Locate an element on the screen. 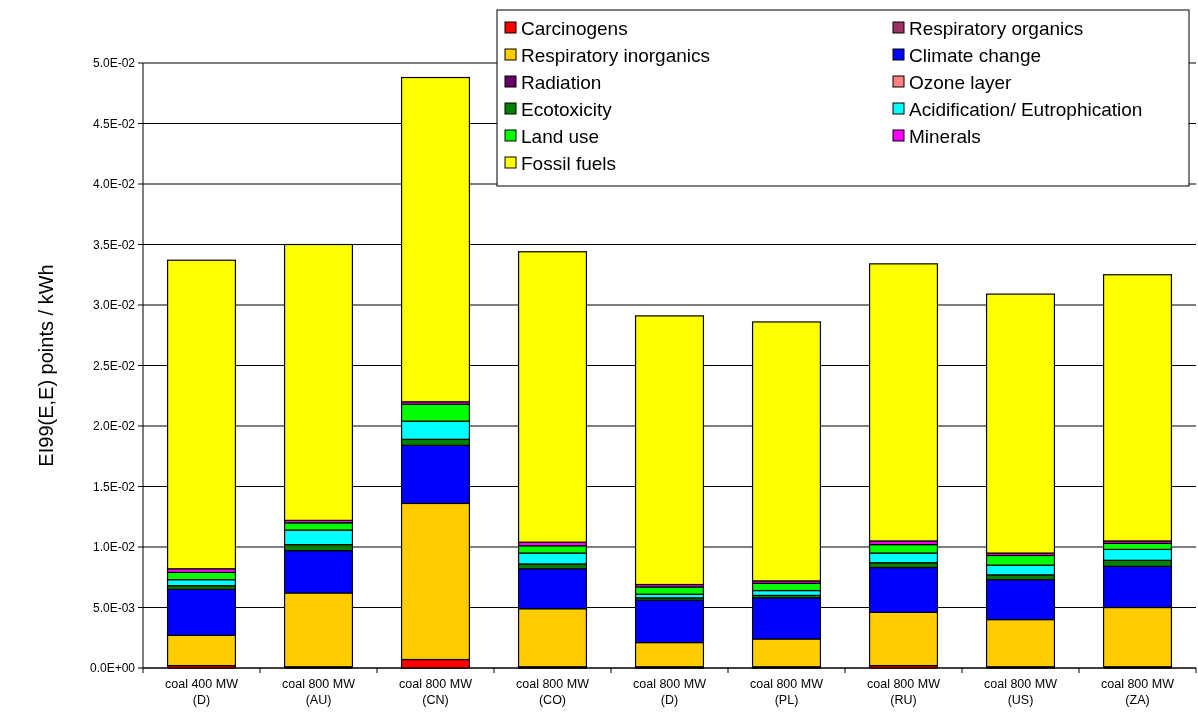  legend-label: Radiation is located at coordinates (561, 82).